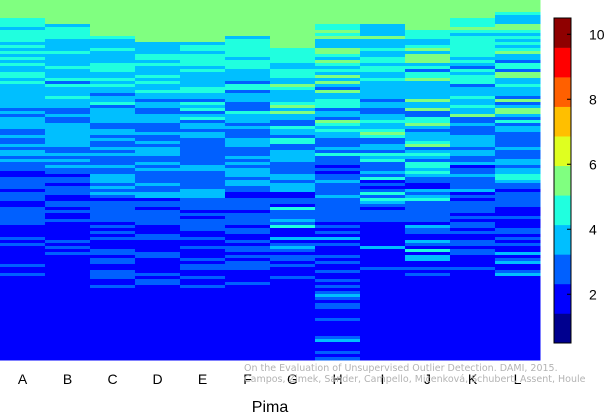 This screenshot has height=413, width=605. Describe the element at coordinates (593, 294) in the screenshot. I see `colorbar-tick-label: 2` at that location.